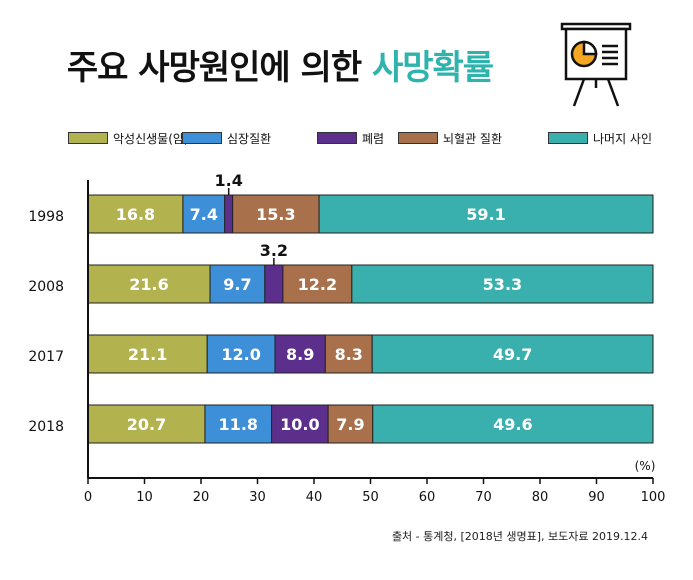 The height and width of the screenshot is (580, 693). I want to click on x-tick-label: 40, so click(314, 497).